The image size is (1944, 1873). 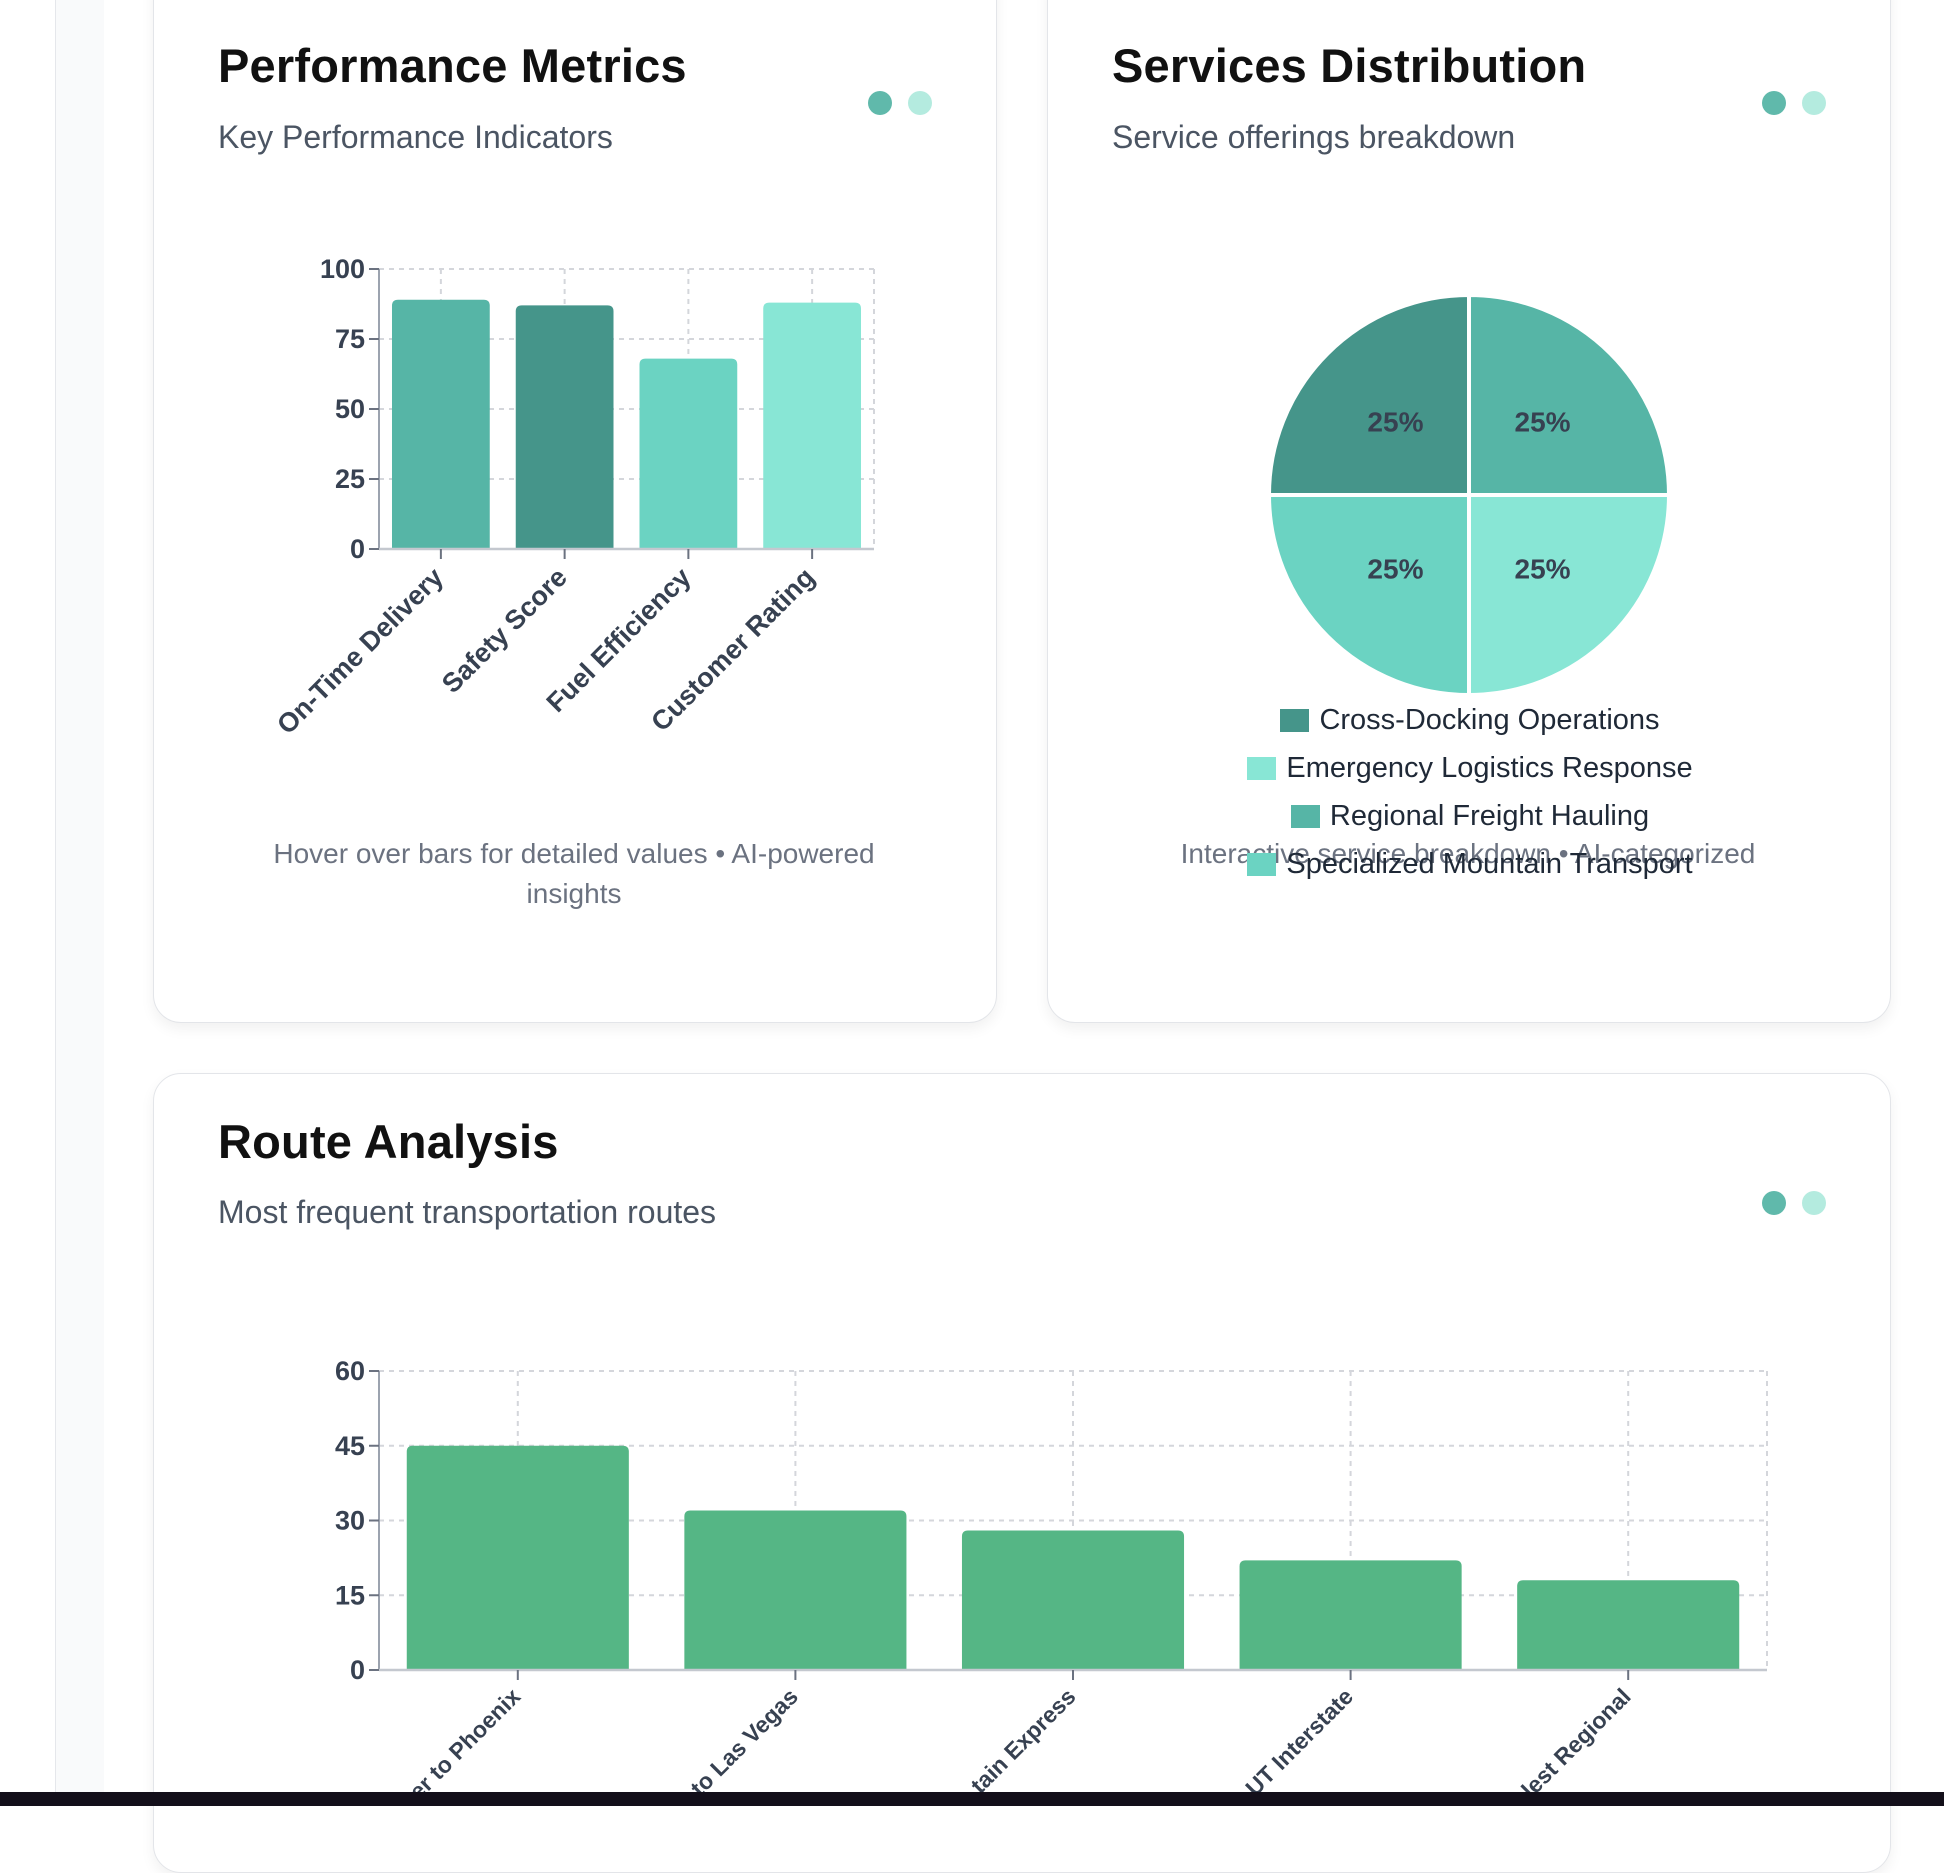 What do you see at coordinates (467, 1212) in the screenshot?
I see `card-subtitle: Most frequent transportation routes` at bounding box center [467, 1212].